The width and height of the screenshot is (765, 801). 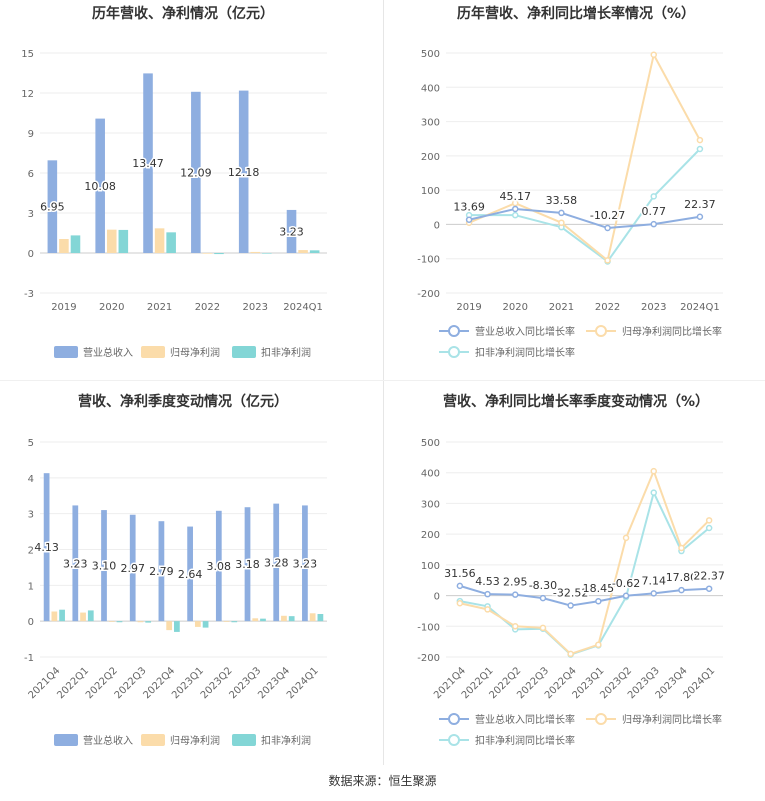 What do you see at coordinates (601, 719) in the screenshot?
I see `legend-marker` at bounding box center [601, 719].